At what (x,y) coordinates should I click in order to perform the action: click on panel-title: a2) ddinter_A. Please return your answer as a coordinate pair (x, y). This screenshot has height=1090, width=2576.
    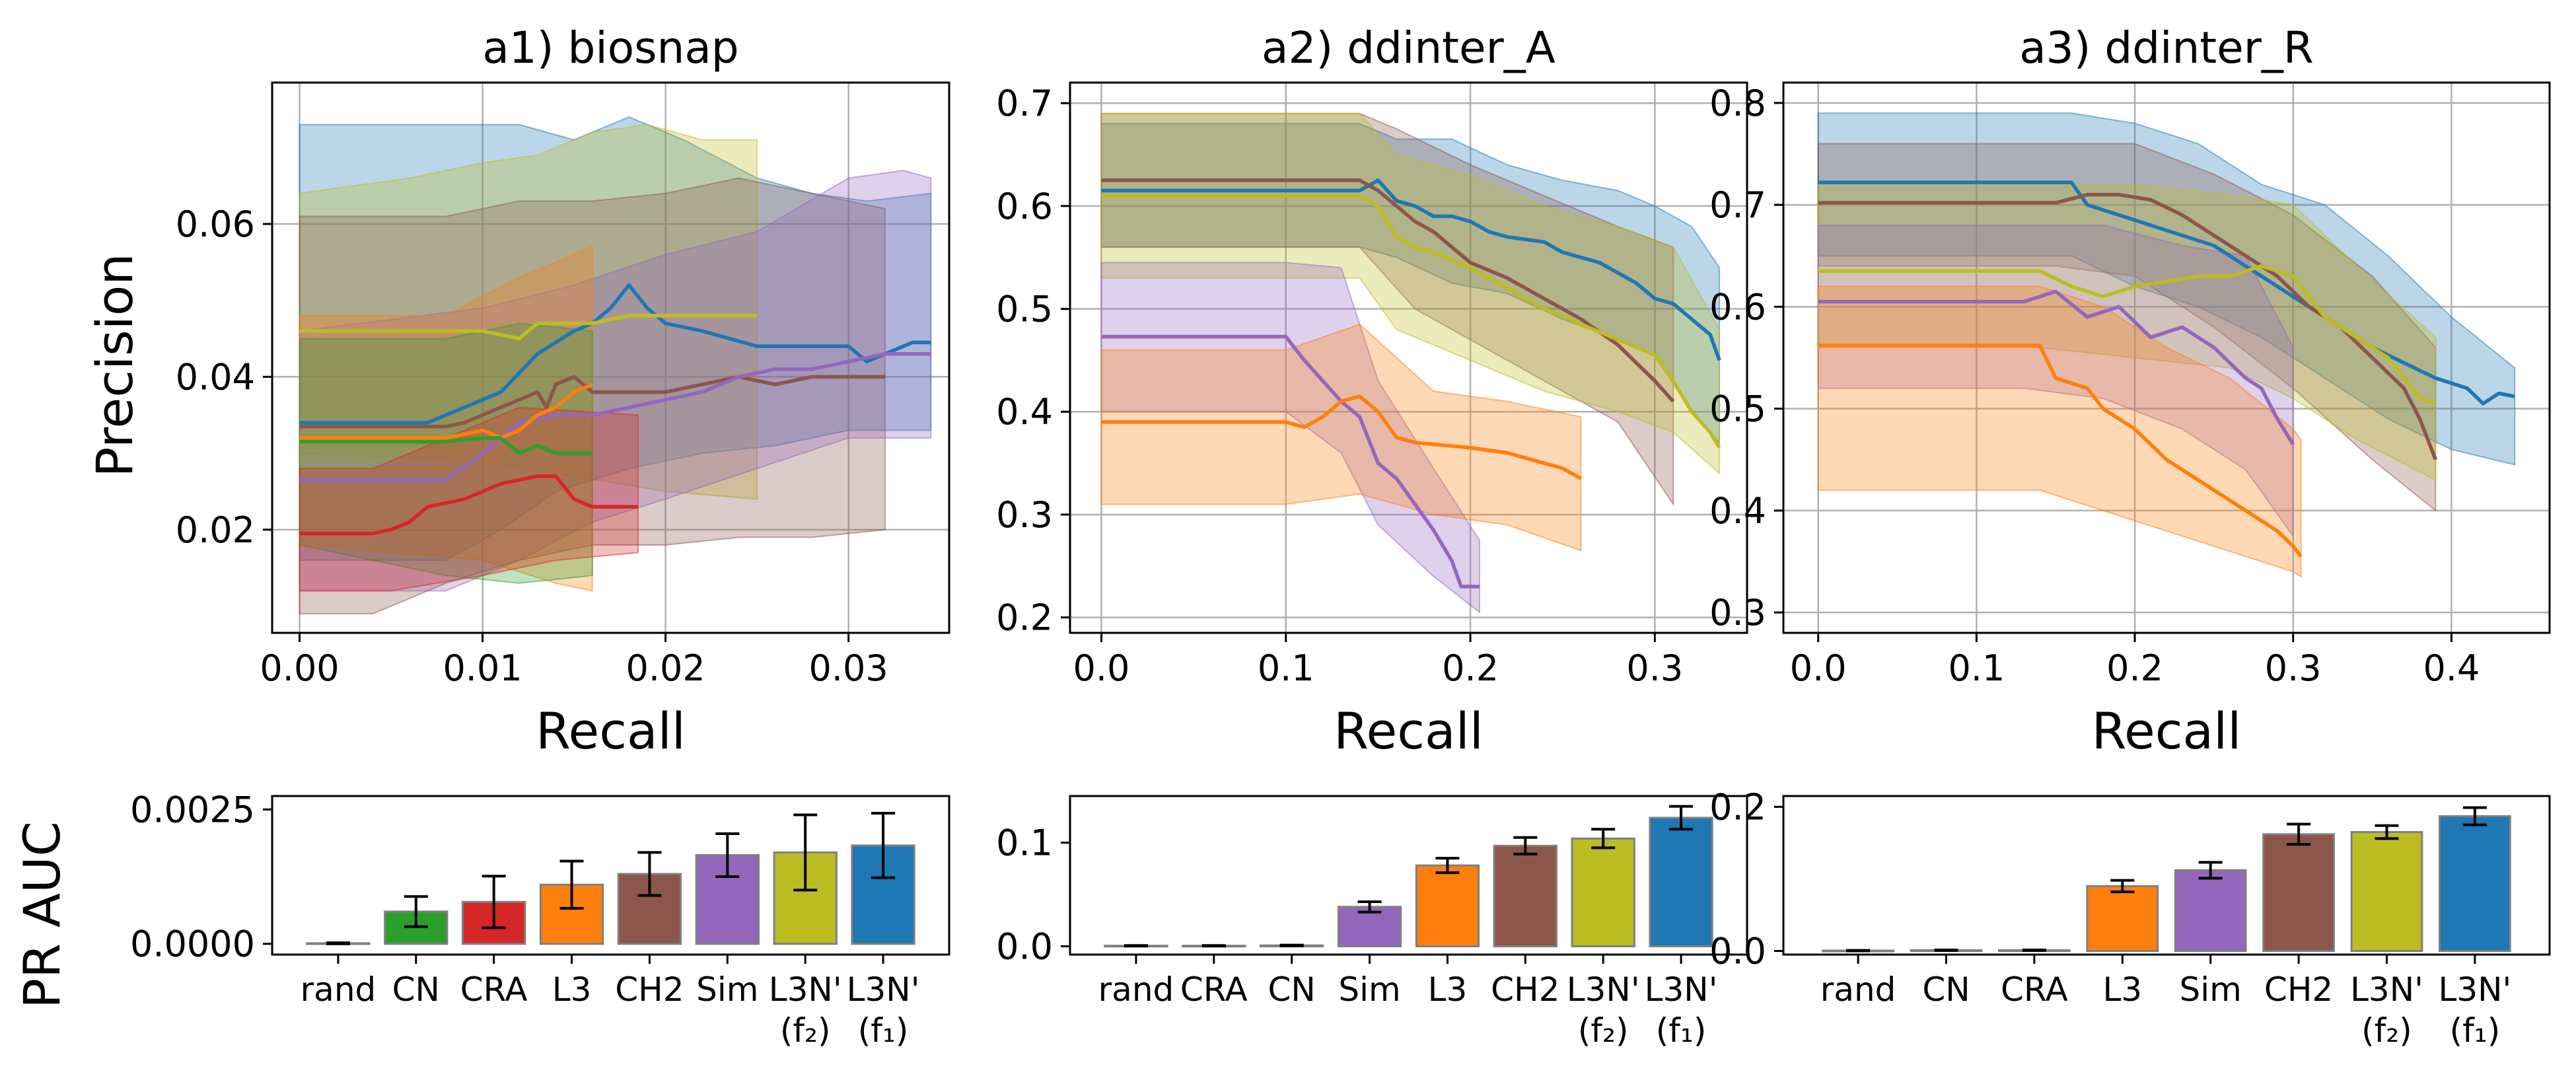
    Looking at the image, I should click on (1409, 47).